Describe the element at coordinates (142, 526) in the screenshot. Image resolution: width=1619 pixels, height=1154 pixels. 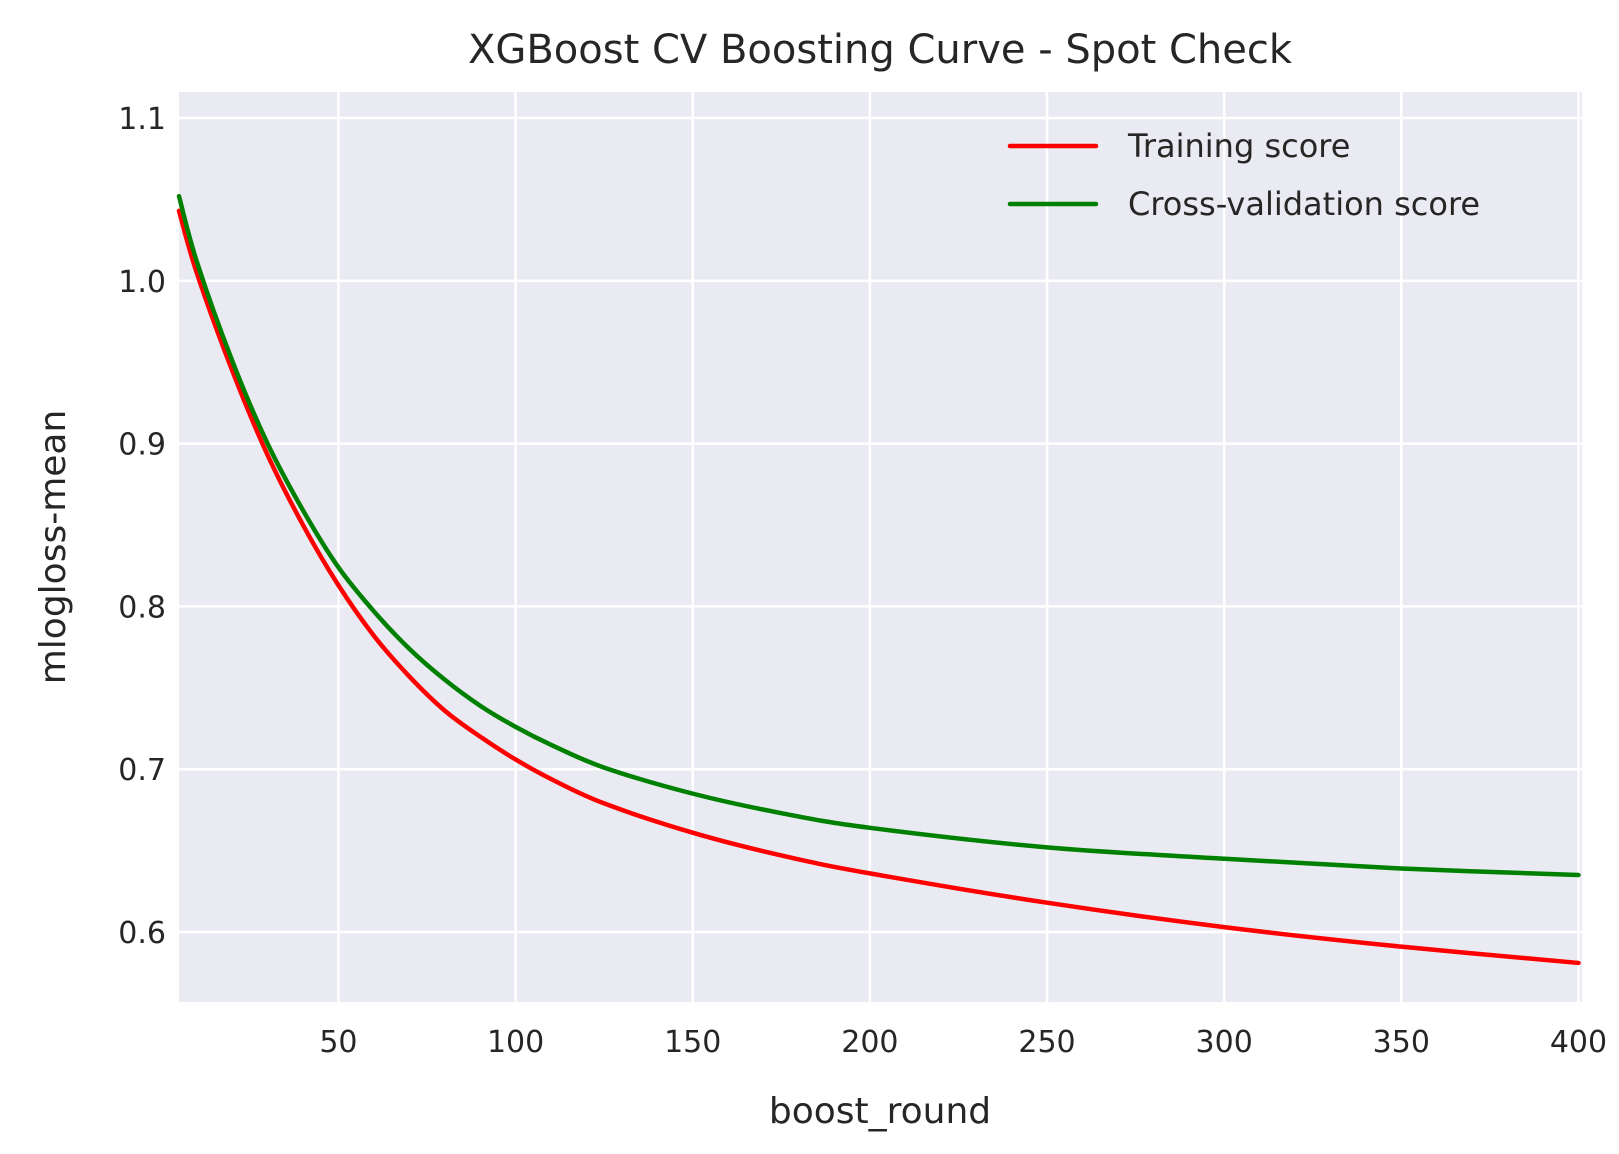
I see `y-axis-ticks: 0.6 0.7 0.8 0.9 1.0 1.1` at that location.